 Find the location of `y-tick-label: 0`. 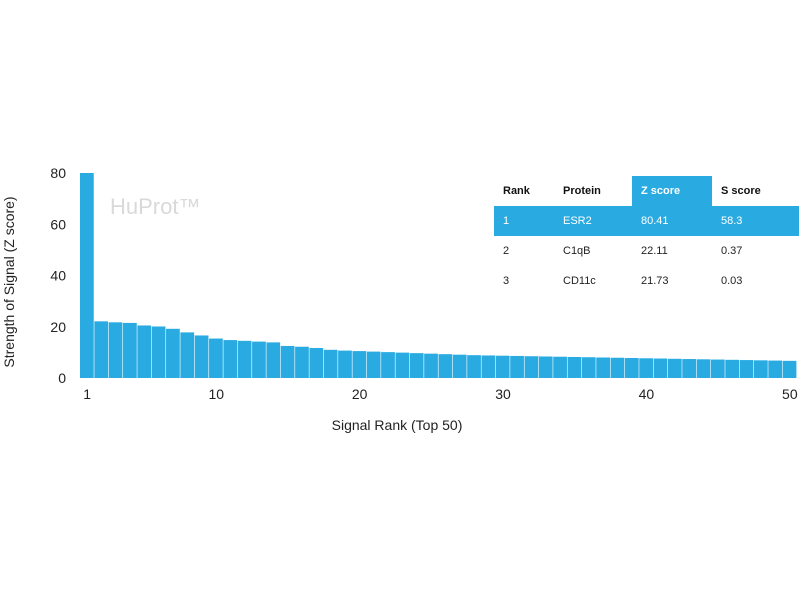

y-tick-label: 0 is located at coordinates (62, 378).